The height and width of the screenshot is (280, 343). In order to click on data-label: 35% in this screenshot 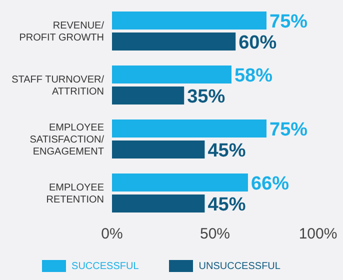, I will do `click(206, 97)`.